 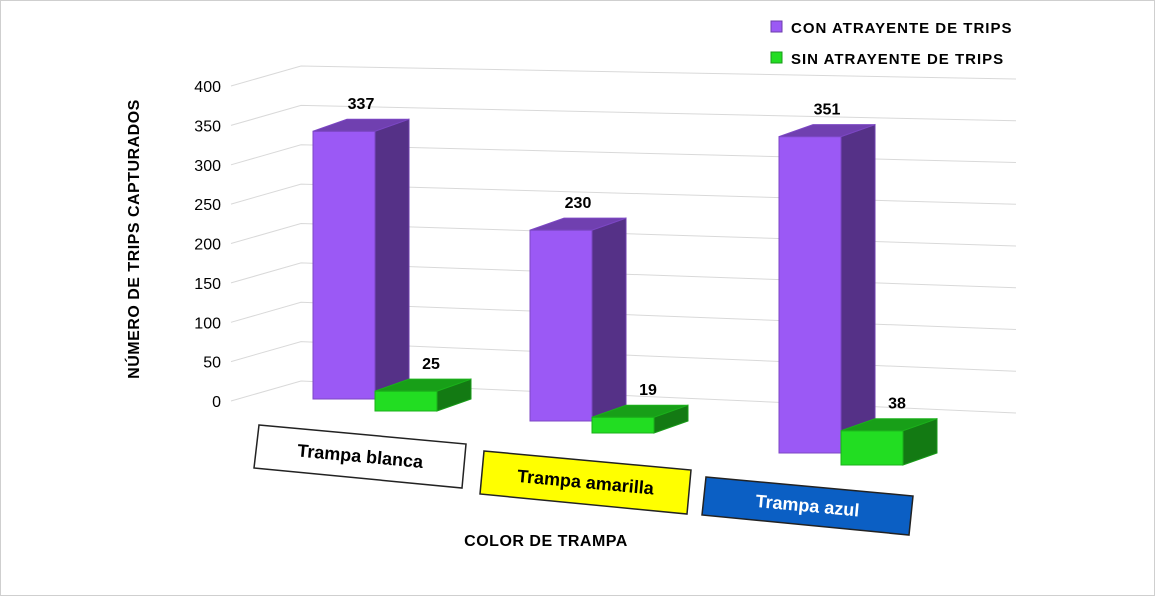 I want to click on category-label: Trampa blanca, so click(x=360, y=456).